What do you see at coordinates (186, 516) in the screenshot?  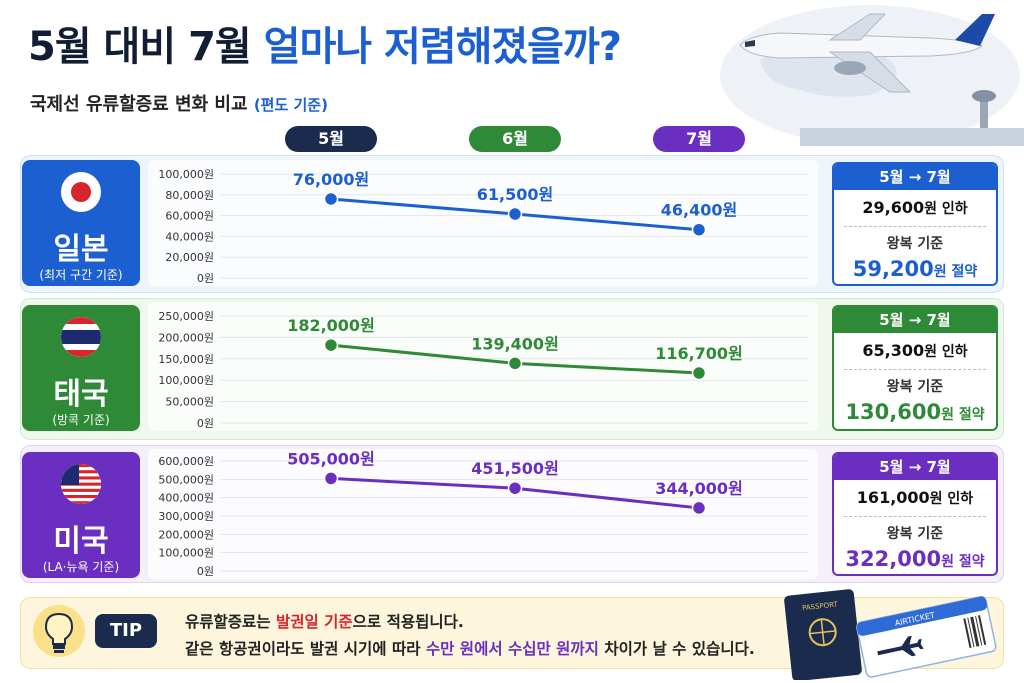 I see `y-tick-label: 300,000원` at bounding box center [186, 516].